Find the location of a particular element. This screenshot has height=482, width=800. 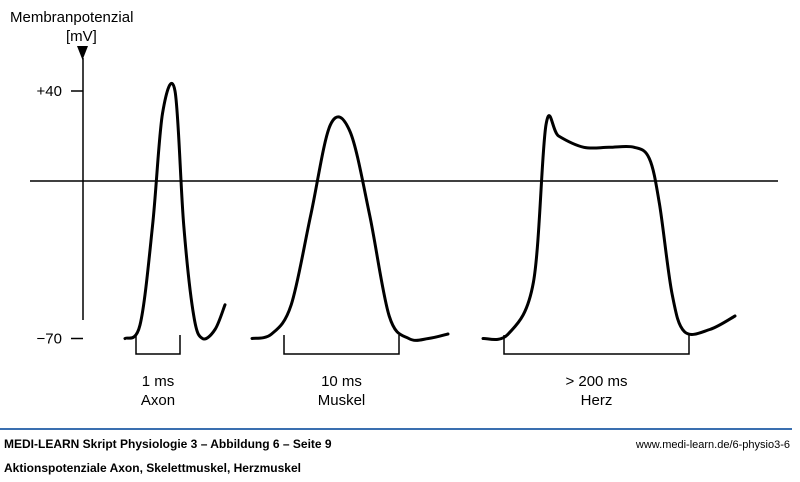

curve-muskel is located at coordinates (350, 228).